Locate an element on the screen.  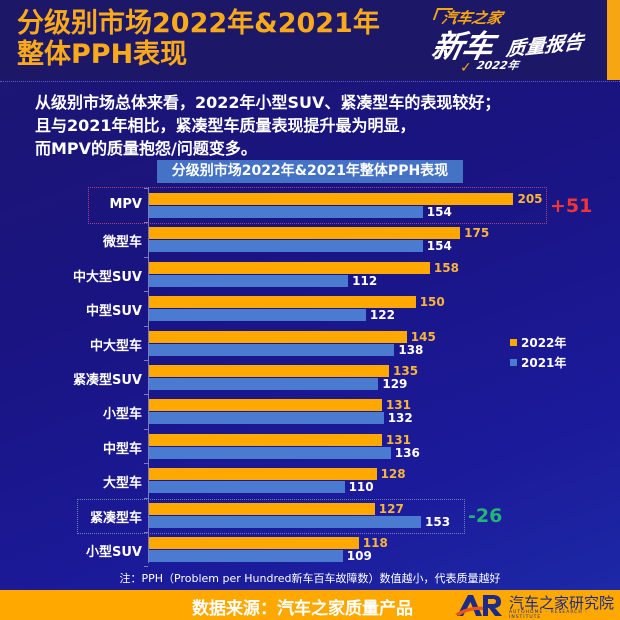
category-label: 紧凑型SUV is located at coordinates (107, 380).